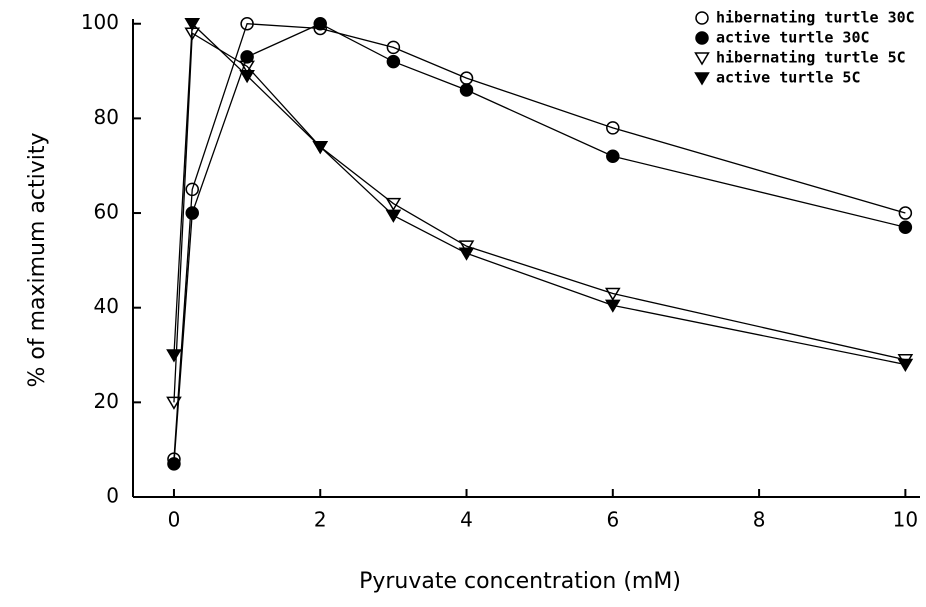 This screenshot has height=607, width=926. I want to click on y-tick-label: 80, so click(106, 117).